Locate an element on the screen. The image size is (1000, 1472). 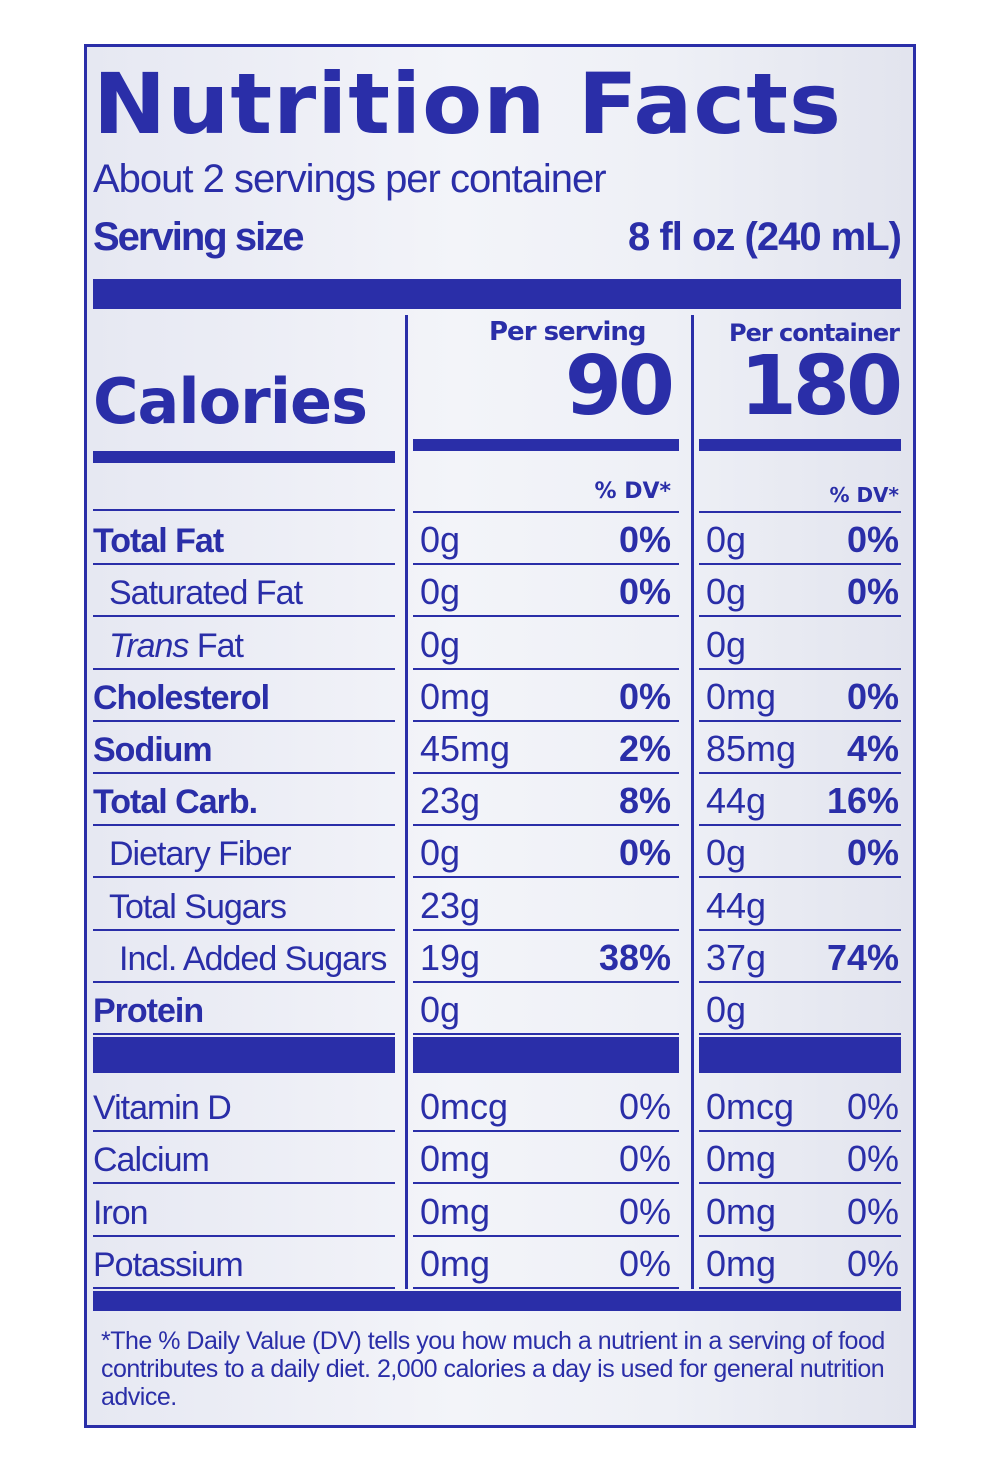
row-row: Dietary Fiber 0g 0% 0g 0% is located at coordinates (500, 852).